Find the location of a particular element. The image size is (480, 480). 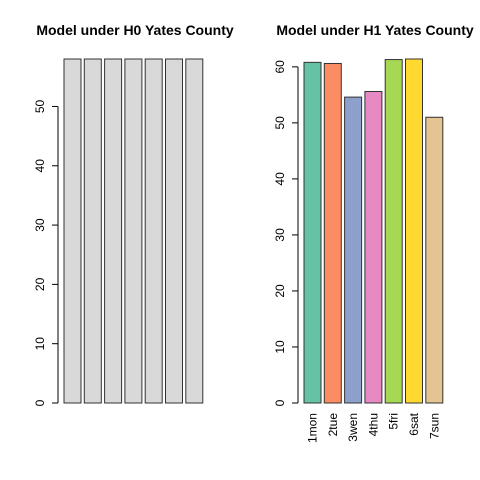

bar-h1-4thu is located at coordinates (373, 247).